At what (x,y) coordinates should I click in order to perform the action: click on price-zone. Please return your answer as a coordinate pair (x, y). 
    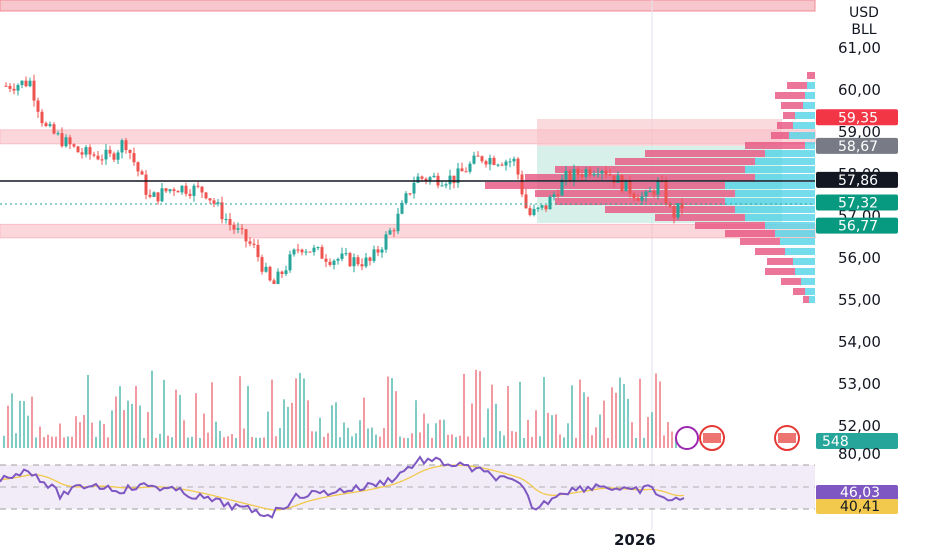
    Looking at the image, I should click on (408, 231).